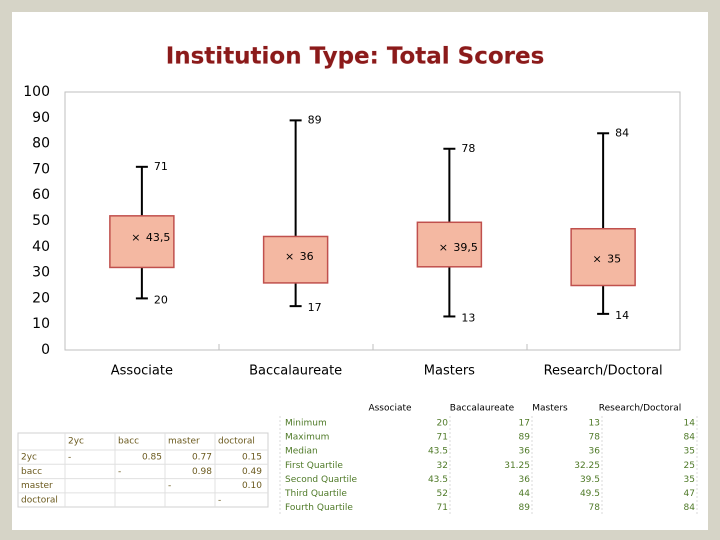 Image resolution: width=720 pixels, height=540 pixels. Describe the element at coordinates (41, 221) in the screenshot. I see `y-tick-label: 50` at that location.